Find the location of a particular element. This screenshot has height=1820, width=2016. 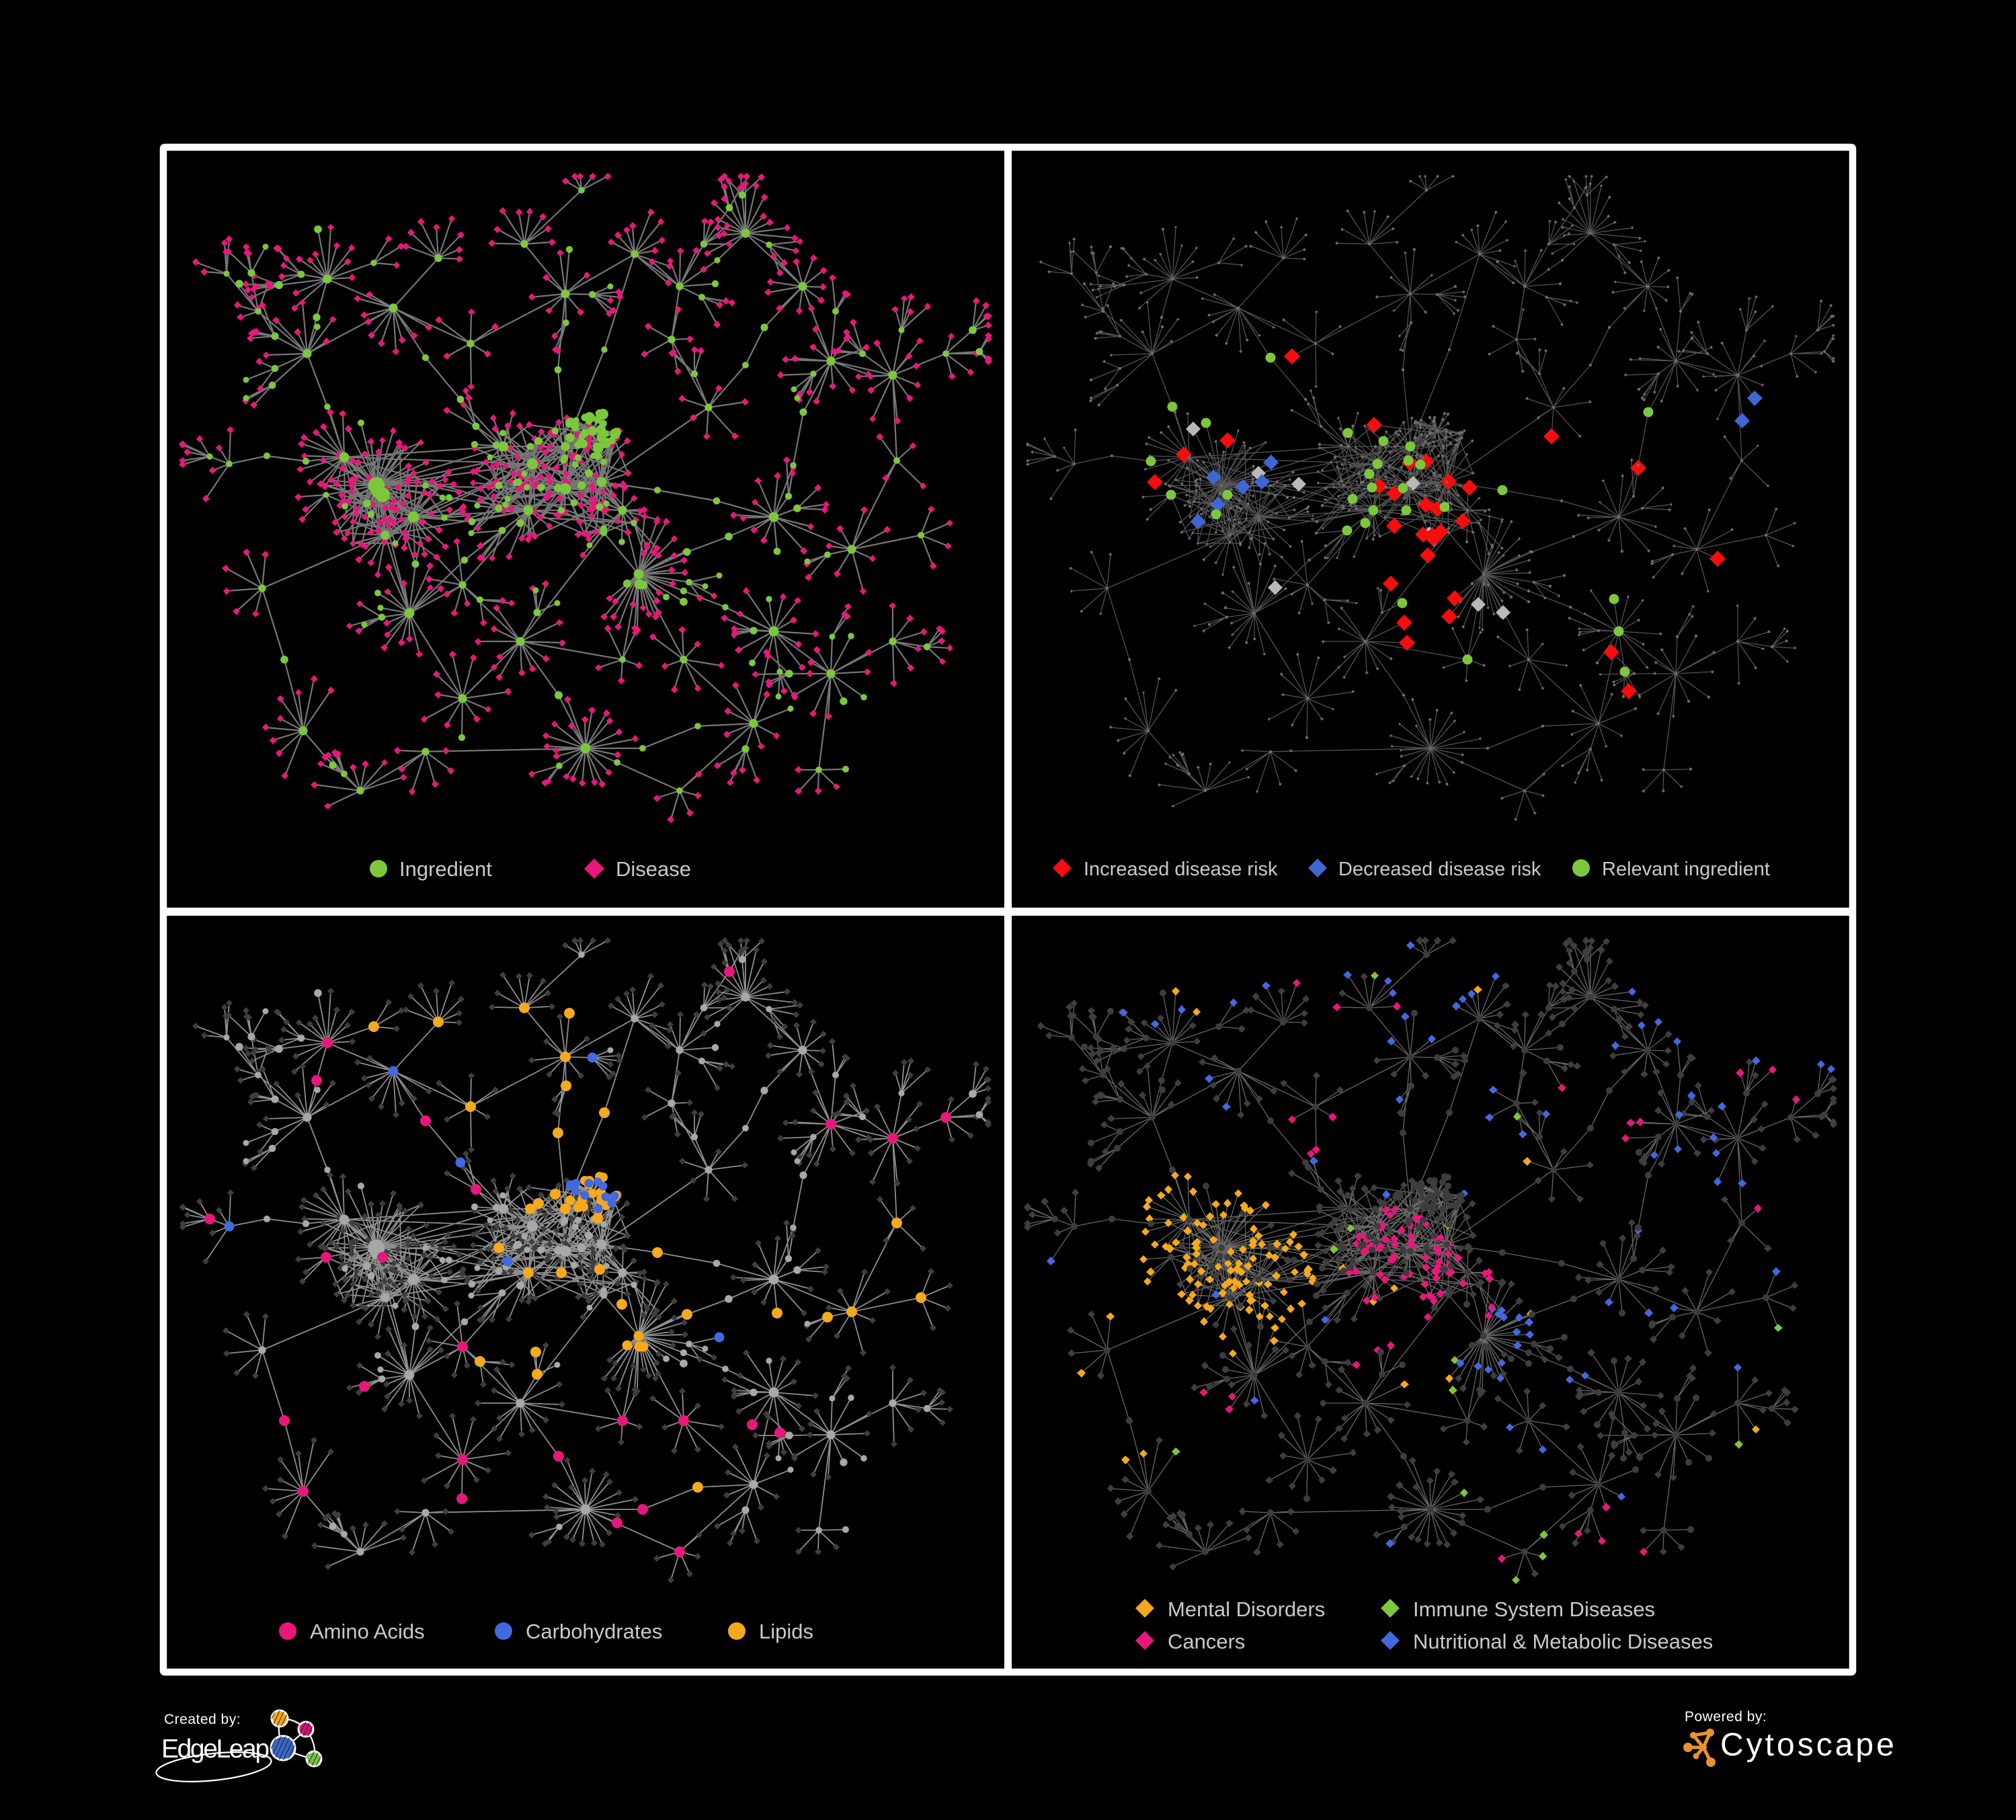

svg-text: Ingredient is located at coordinates (445, 869).